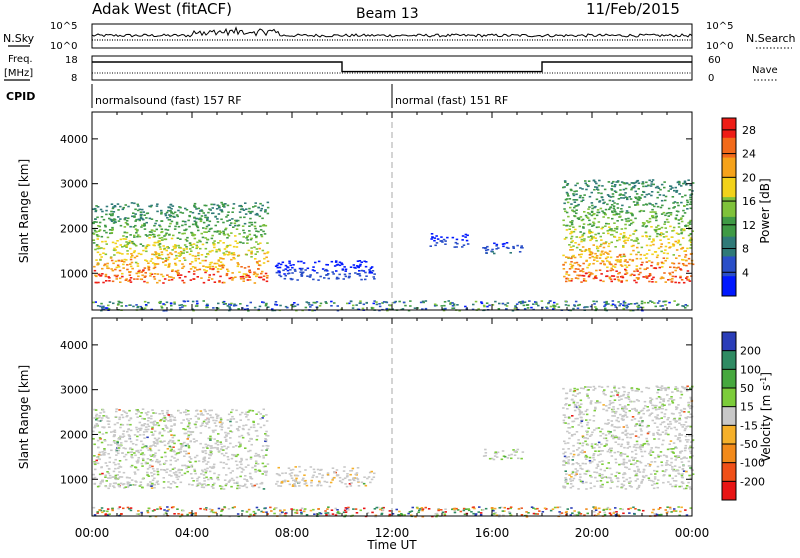  Describe the element at coordinates (729, 168) in the screenshot. I see `power-colorbar-swatch` at that location.